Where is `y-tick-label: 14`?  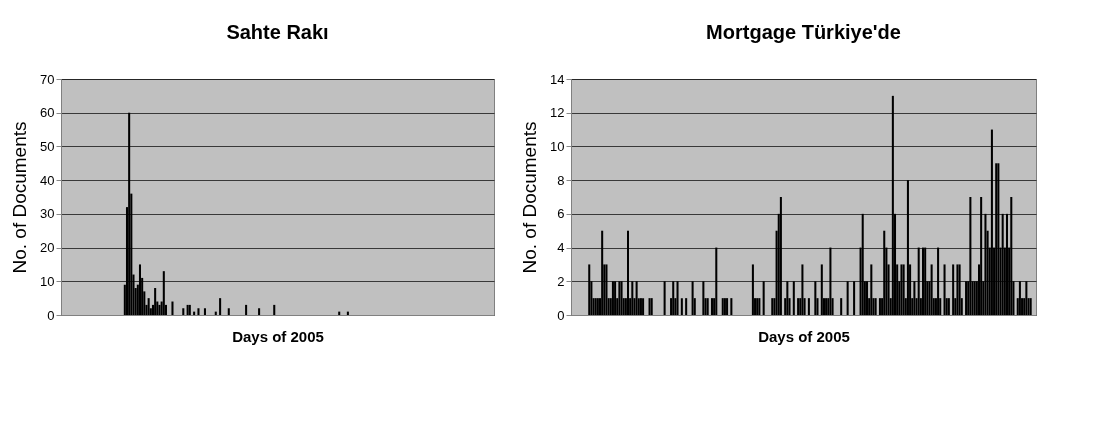 y-tick-label: 14 is located at coordinates (557, 79).